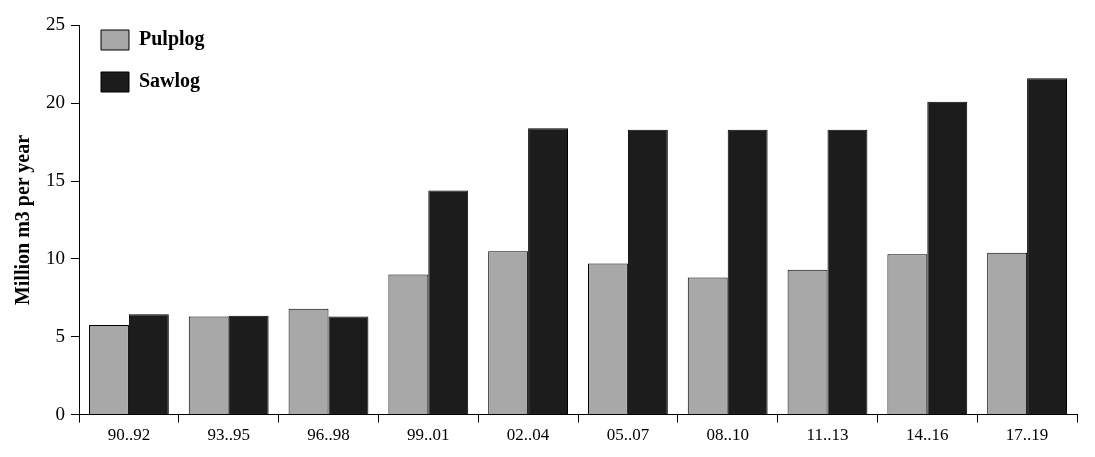  What do you see at coordinates (172, 39) in the screenshot?
I see `legend-label: Pulplog` at bounding box center [172, 39].